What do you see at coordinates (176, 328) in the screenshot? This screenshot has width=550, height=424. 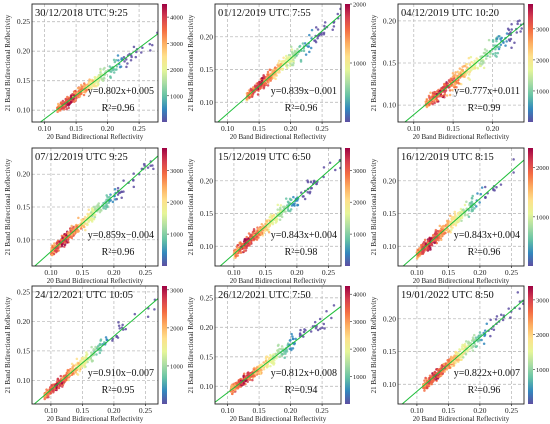 I see `colorbar-tick-label: 2000` at bounding box center [176, 328].